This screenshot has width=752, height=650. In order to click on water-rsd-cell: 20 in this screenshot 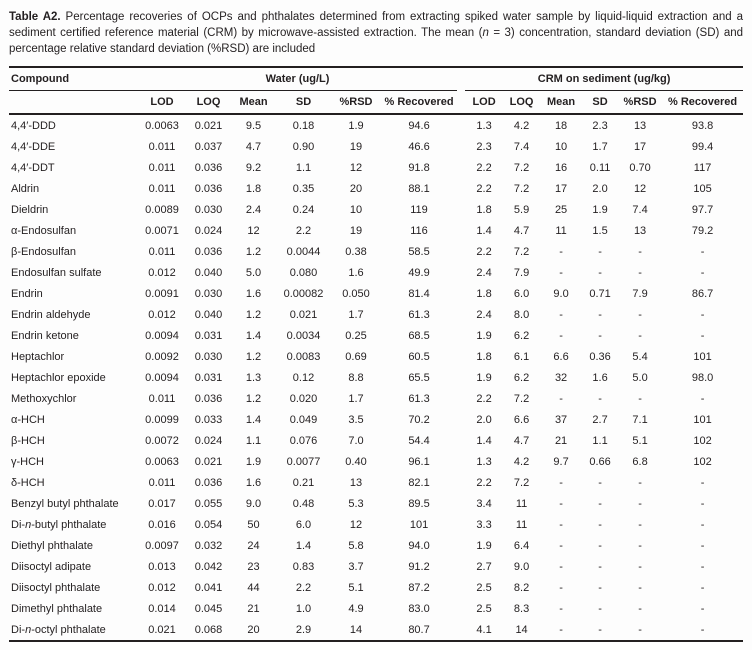, I will do `click(356, 188)`.